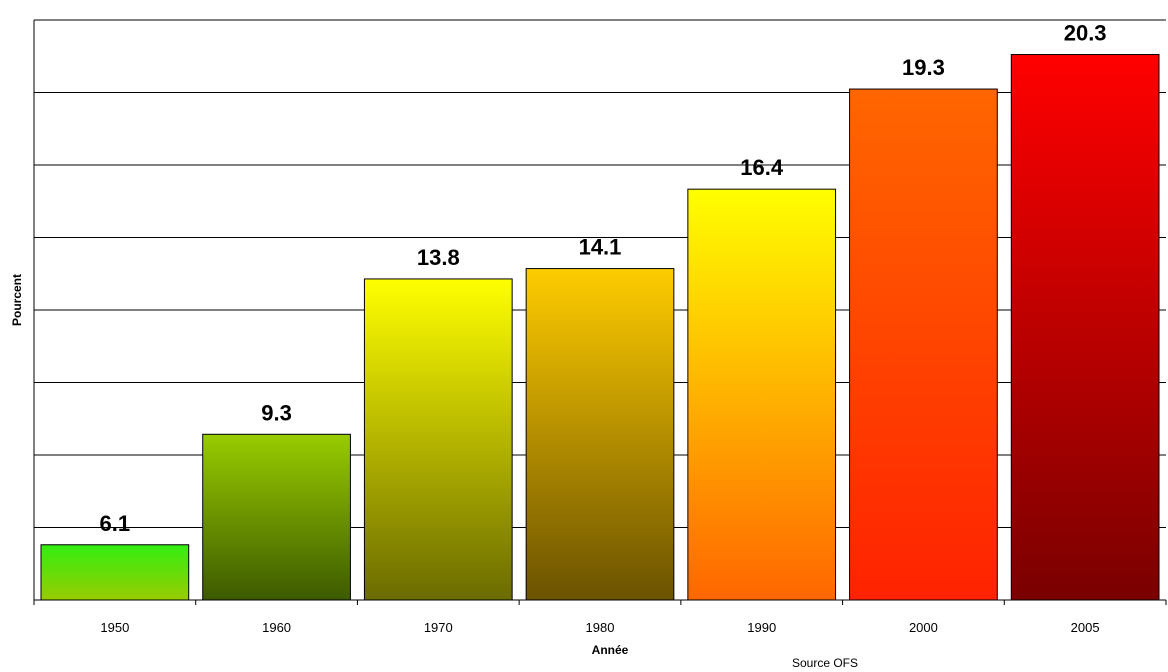  I want to click on x-tick-label-1970: 1970, so click(438, 627).